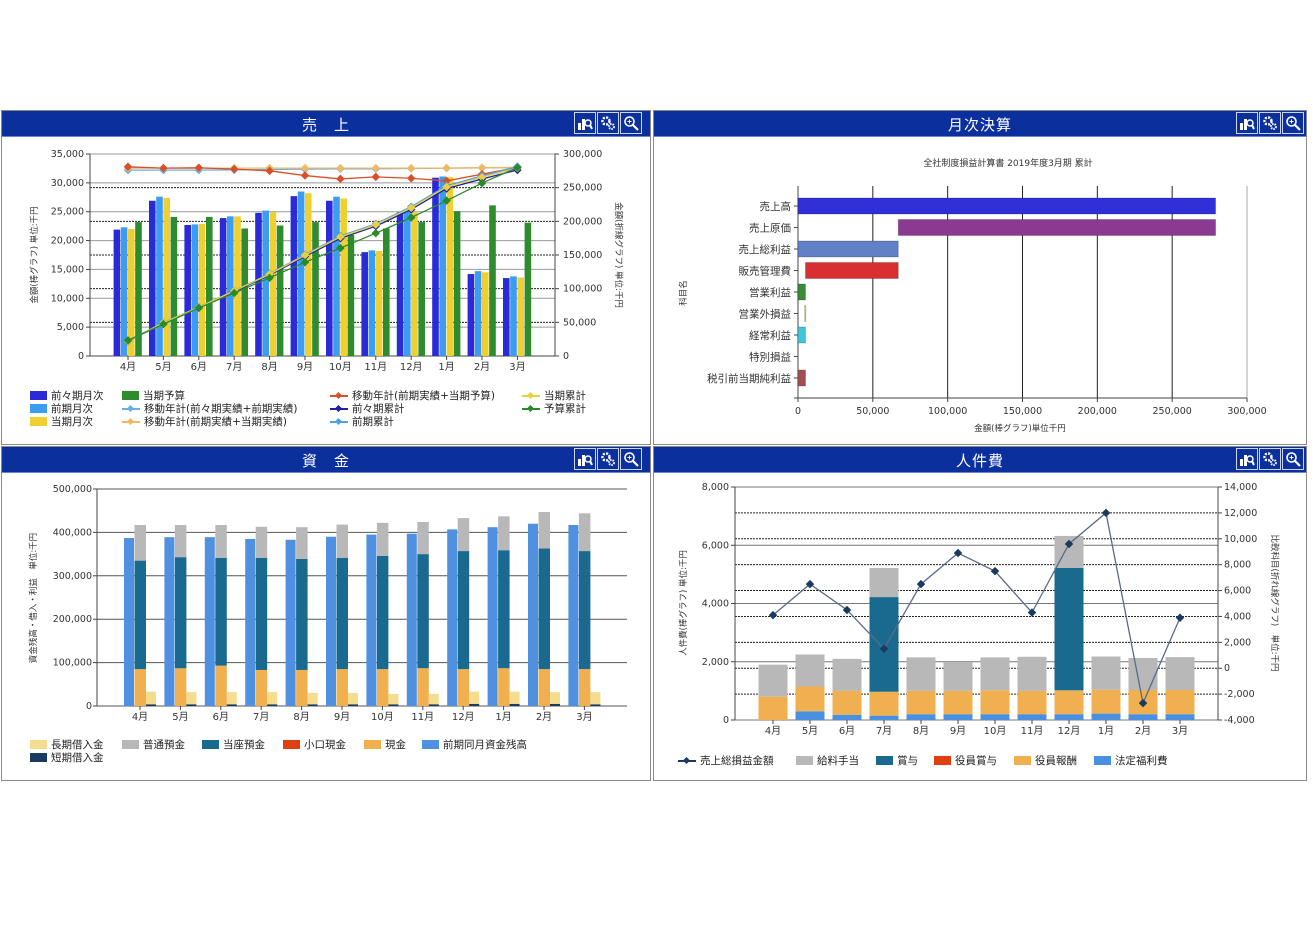 The width and height of the screenshot is (1313, 929). I want to click on x-tick-label: 11月, so click(1032, 731).